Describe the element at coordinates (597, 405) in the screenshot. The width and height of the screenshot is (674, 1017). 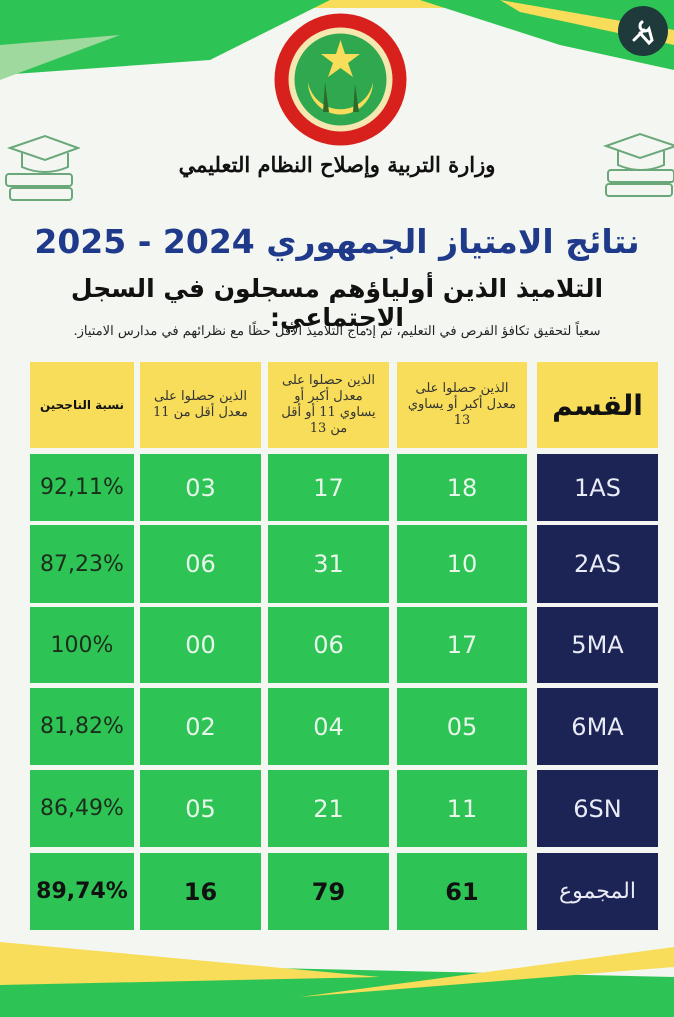
I see `header-section: القسم` at that location.